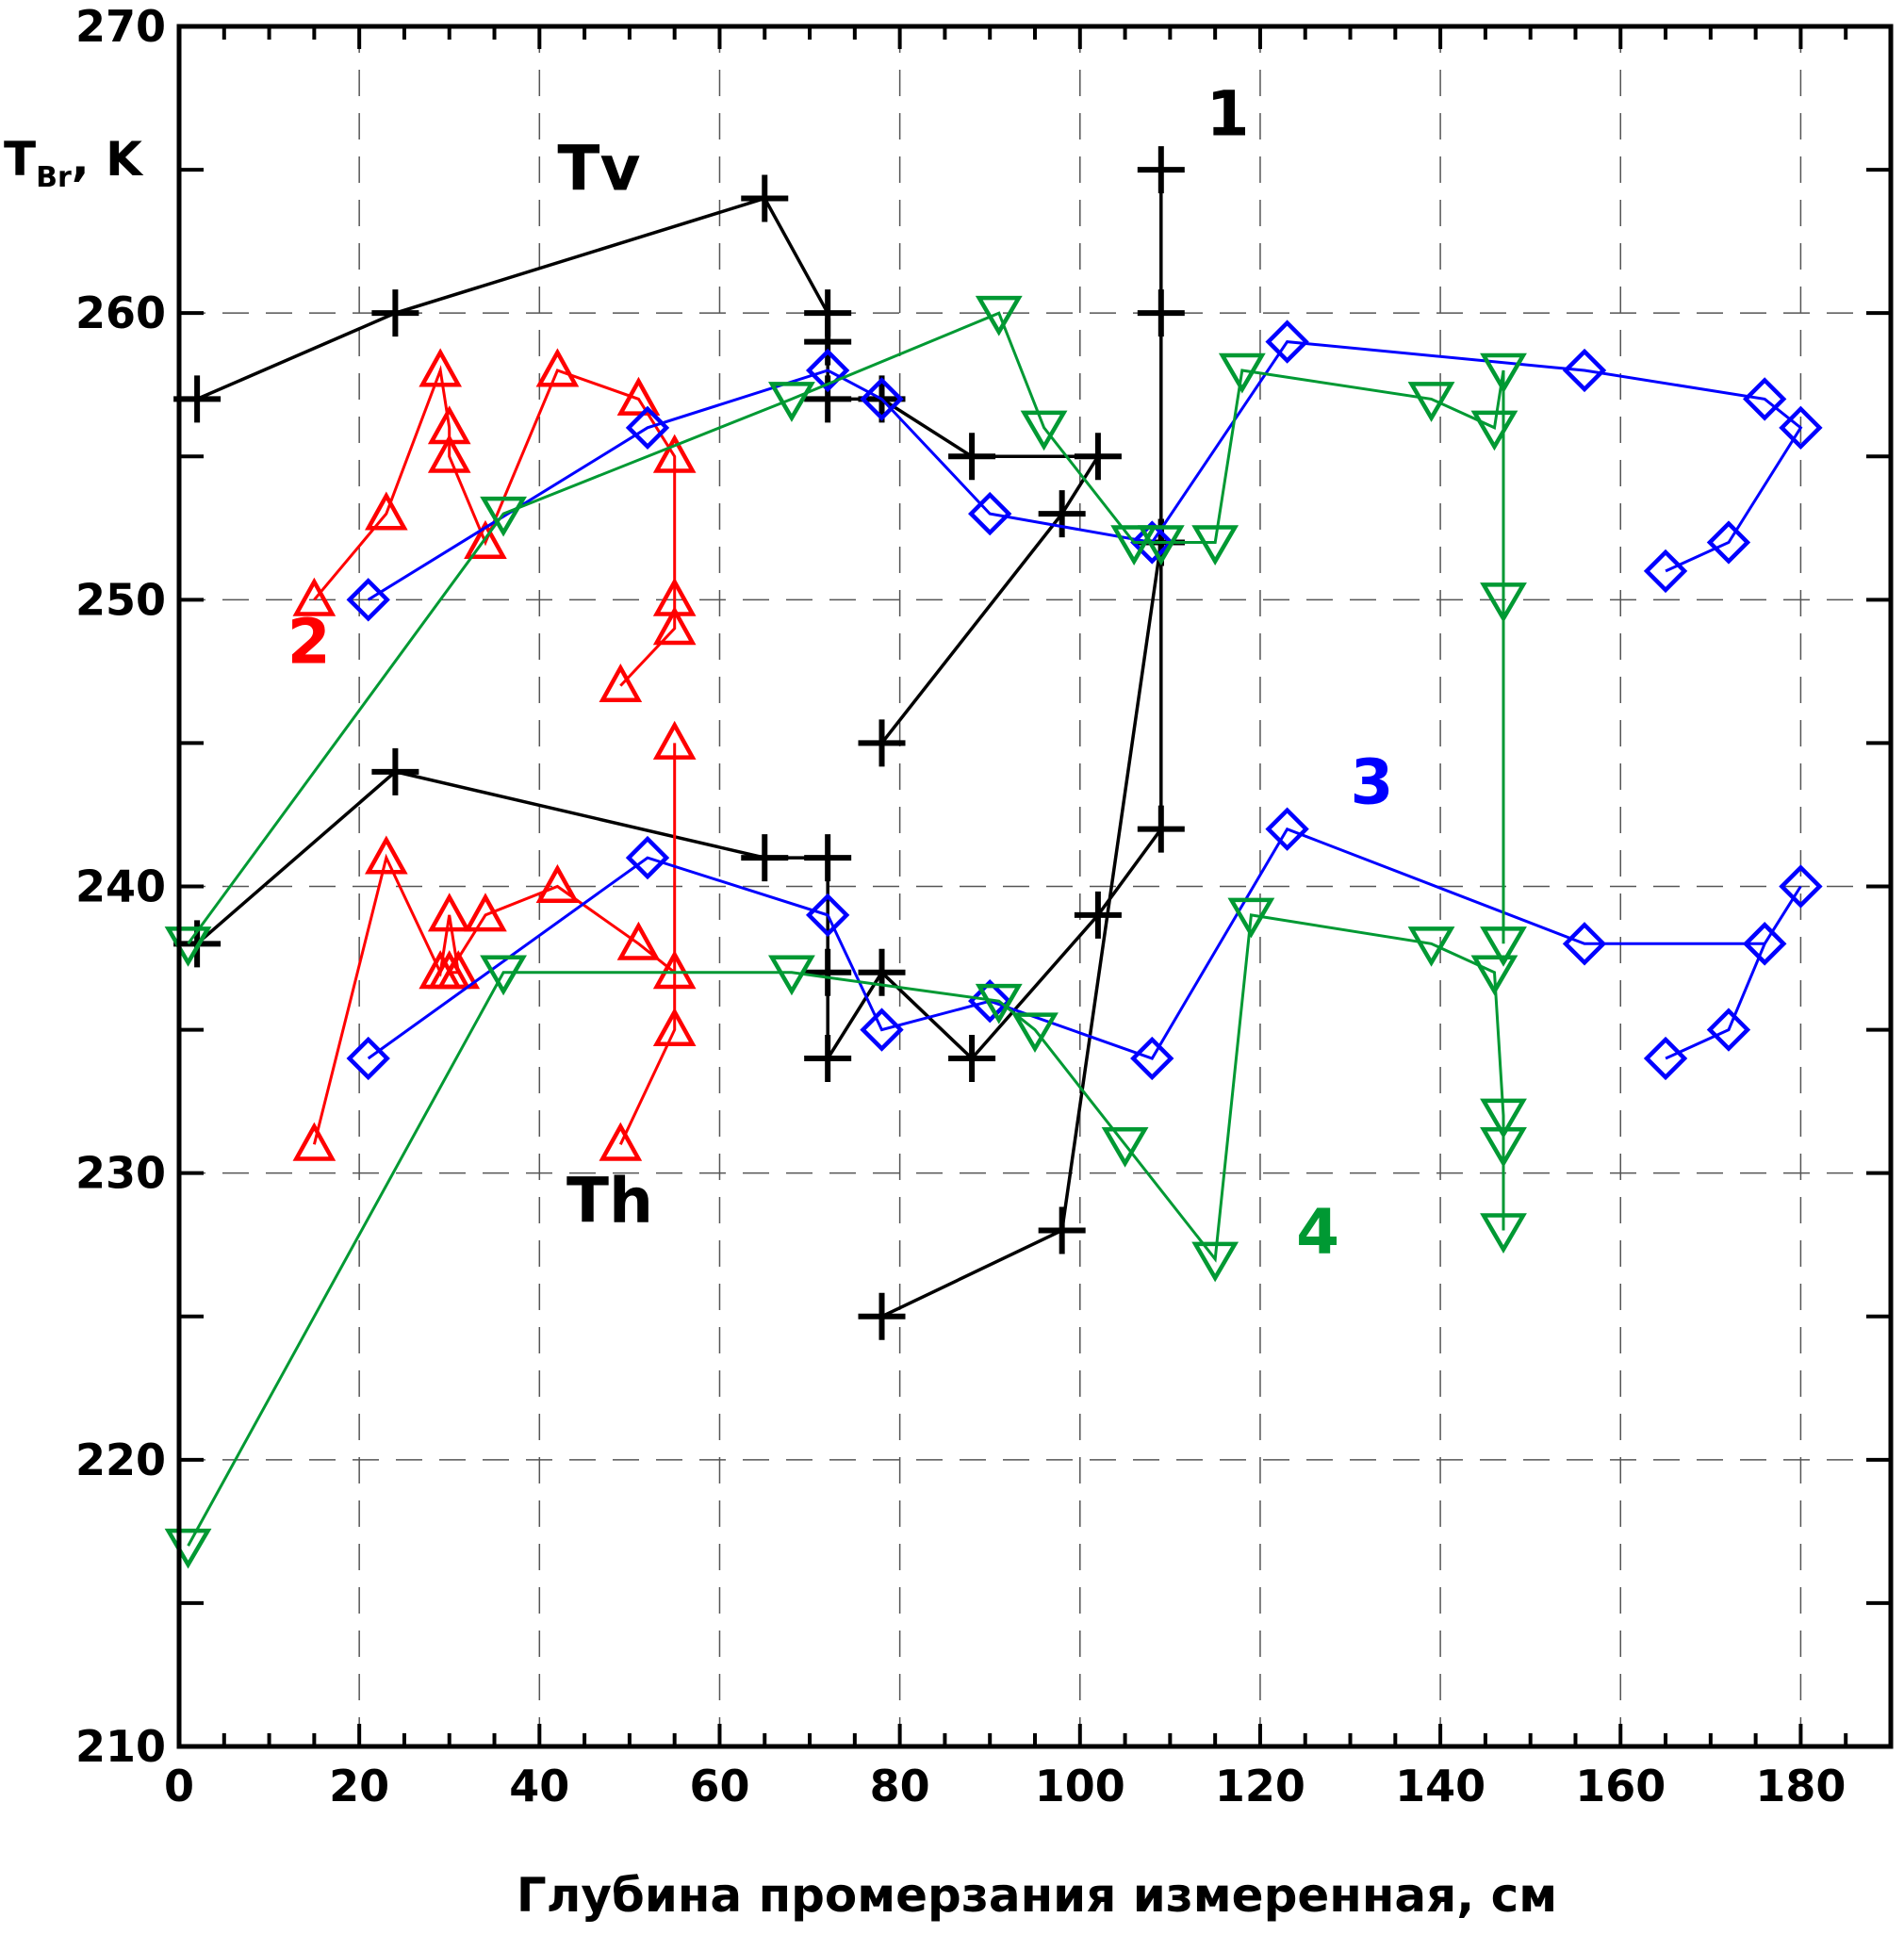 Image resolution: width=1904 pixels, height=1934 pixels. I want to click on series-2-th, so click(494, 941).